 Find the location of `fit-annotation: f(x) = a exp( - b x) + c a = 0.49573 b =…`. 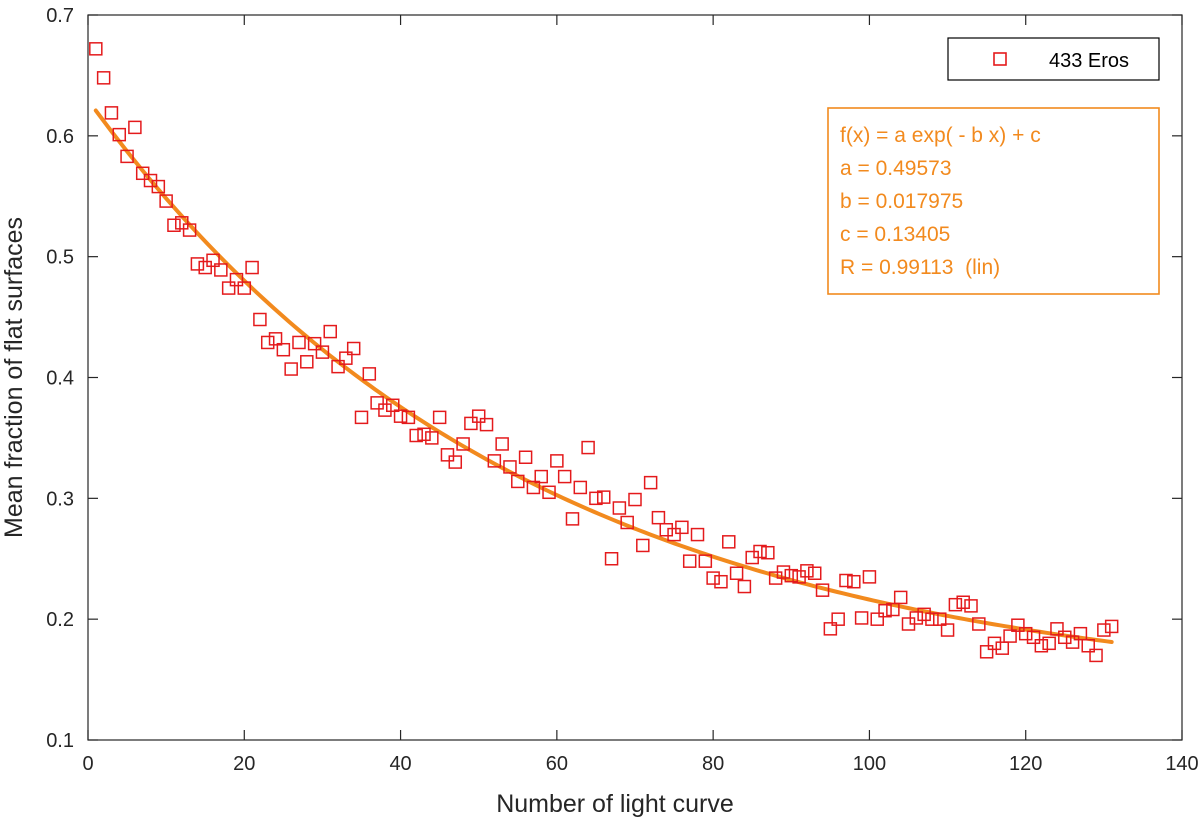

fit-annotation: f(x) = a exp( - b x) + c a = 0.49573 b =… is located at coordinates (993, 201).